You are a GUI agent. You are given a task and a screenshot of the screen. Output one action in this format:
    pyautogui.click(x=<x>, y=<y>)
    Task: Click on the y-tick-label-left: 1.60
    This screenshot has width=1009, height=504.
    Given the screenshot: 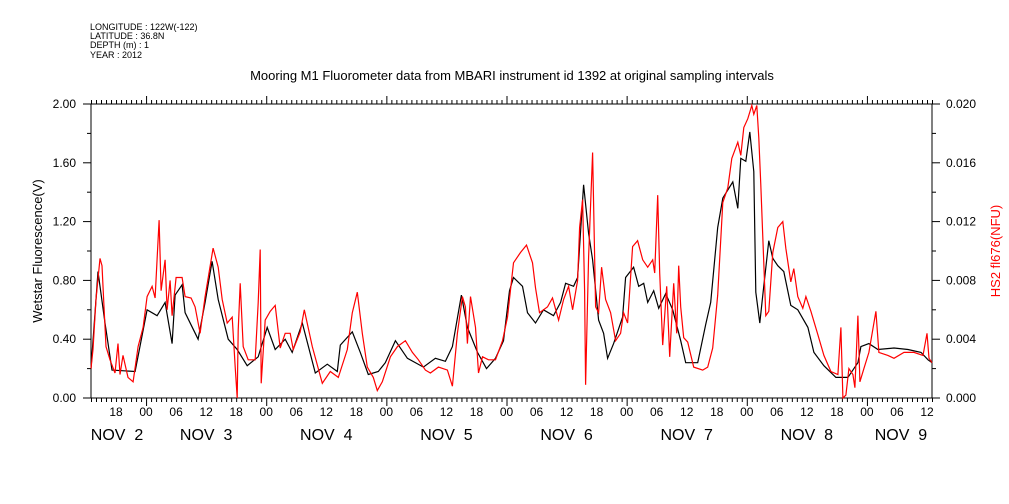 What is the action you would take?
    pyautogui.click(x=65, y=163)
    